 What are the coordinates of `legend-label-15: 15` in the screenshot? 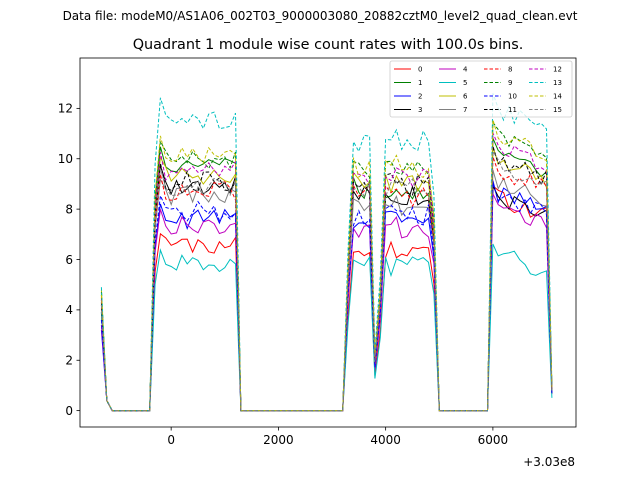 It's located at (557, 110).